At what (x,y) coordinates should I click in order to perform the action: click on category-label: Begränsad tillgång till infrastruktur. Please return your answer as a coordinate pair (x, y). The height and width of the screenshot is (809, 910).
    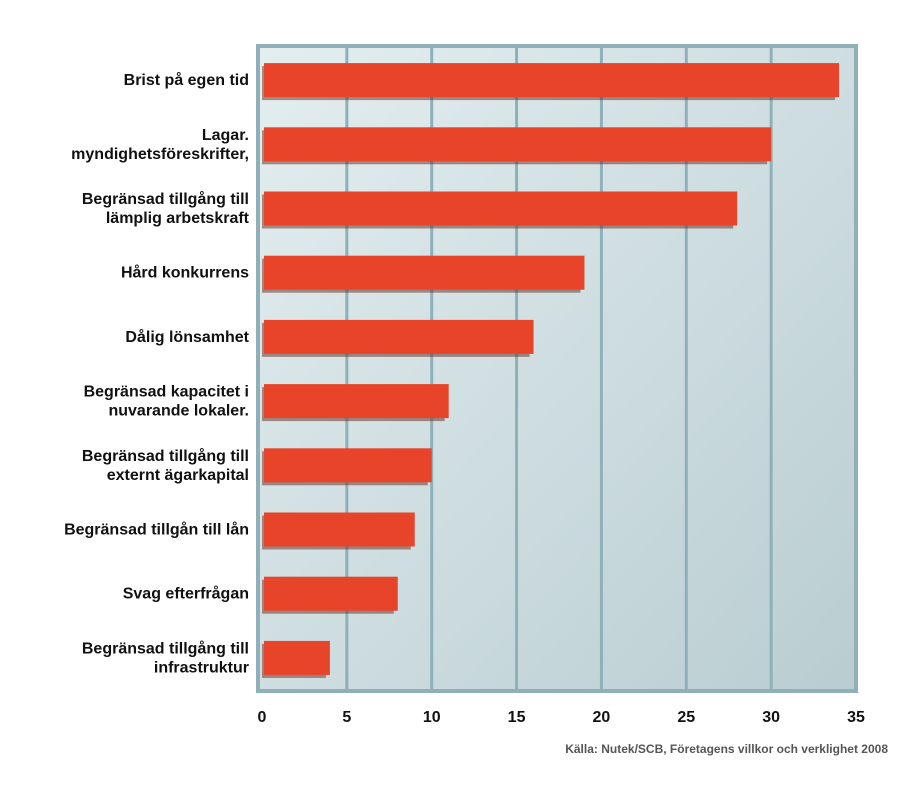
    Looking at the image, I should click on (165, 657).